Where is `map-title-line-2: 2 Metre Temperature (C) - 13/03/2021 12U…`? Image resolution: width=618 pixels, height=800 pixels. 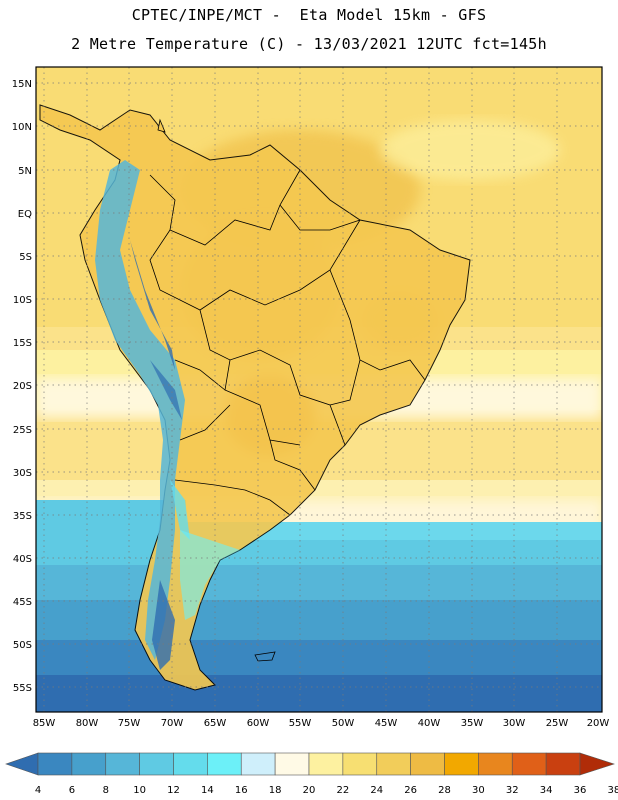 map-title-line-2: 2 Metre Temperature (C) - 13/03/2021 12U… is located at coordinates (309, 44).